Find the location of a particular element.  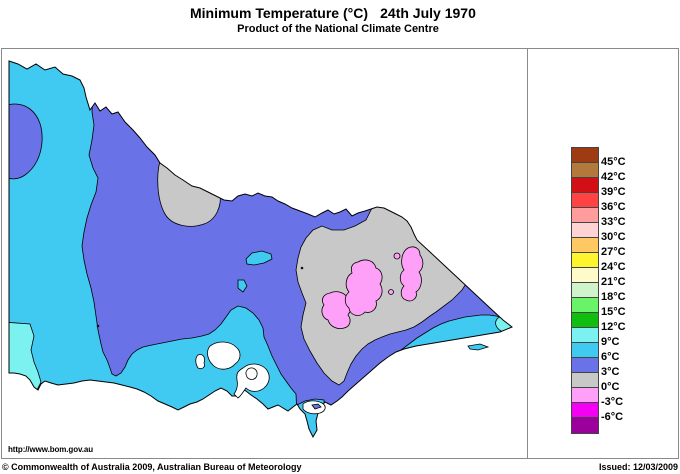

lake-west-small is located at coordinates (200, 362).